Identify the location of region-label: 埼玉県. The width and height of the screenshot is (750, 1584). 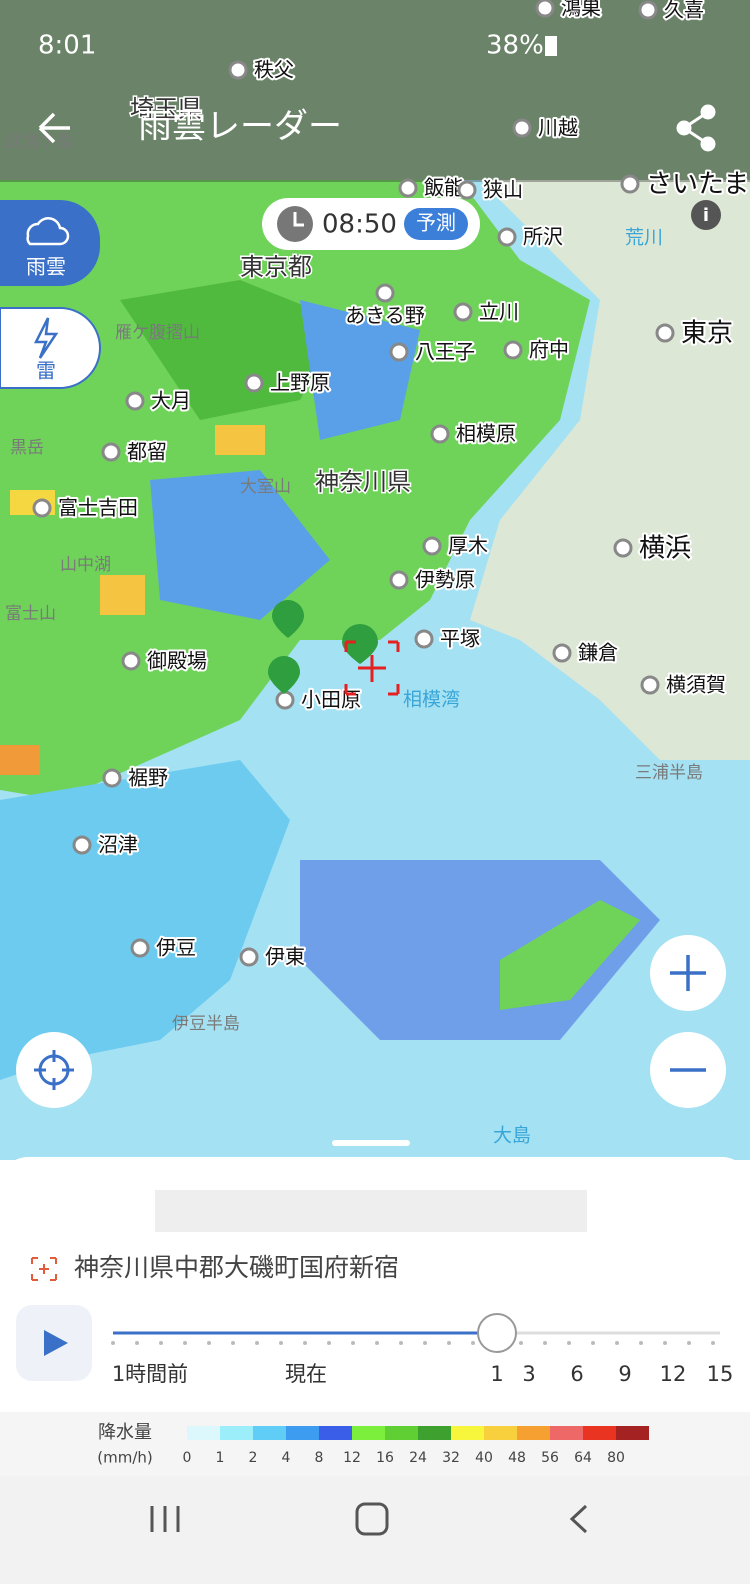
(166, 109).